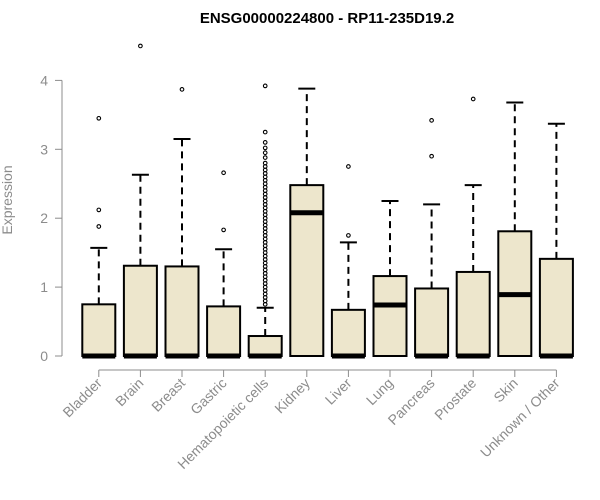  Describe the element at coordinates (505, 390) in the screenshot. I see `x-tick-label: Skin` at that location.